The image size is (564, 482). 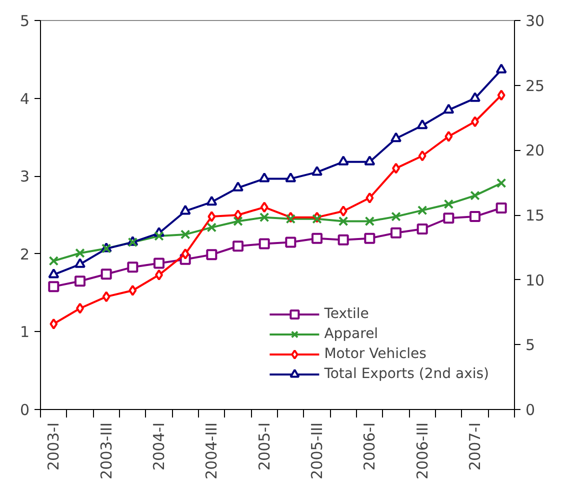 What do you see at coordinates (375, 354) in the screenshot?
I see `legend-label: Motor Vehicles` at bounding box center [375, 354].